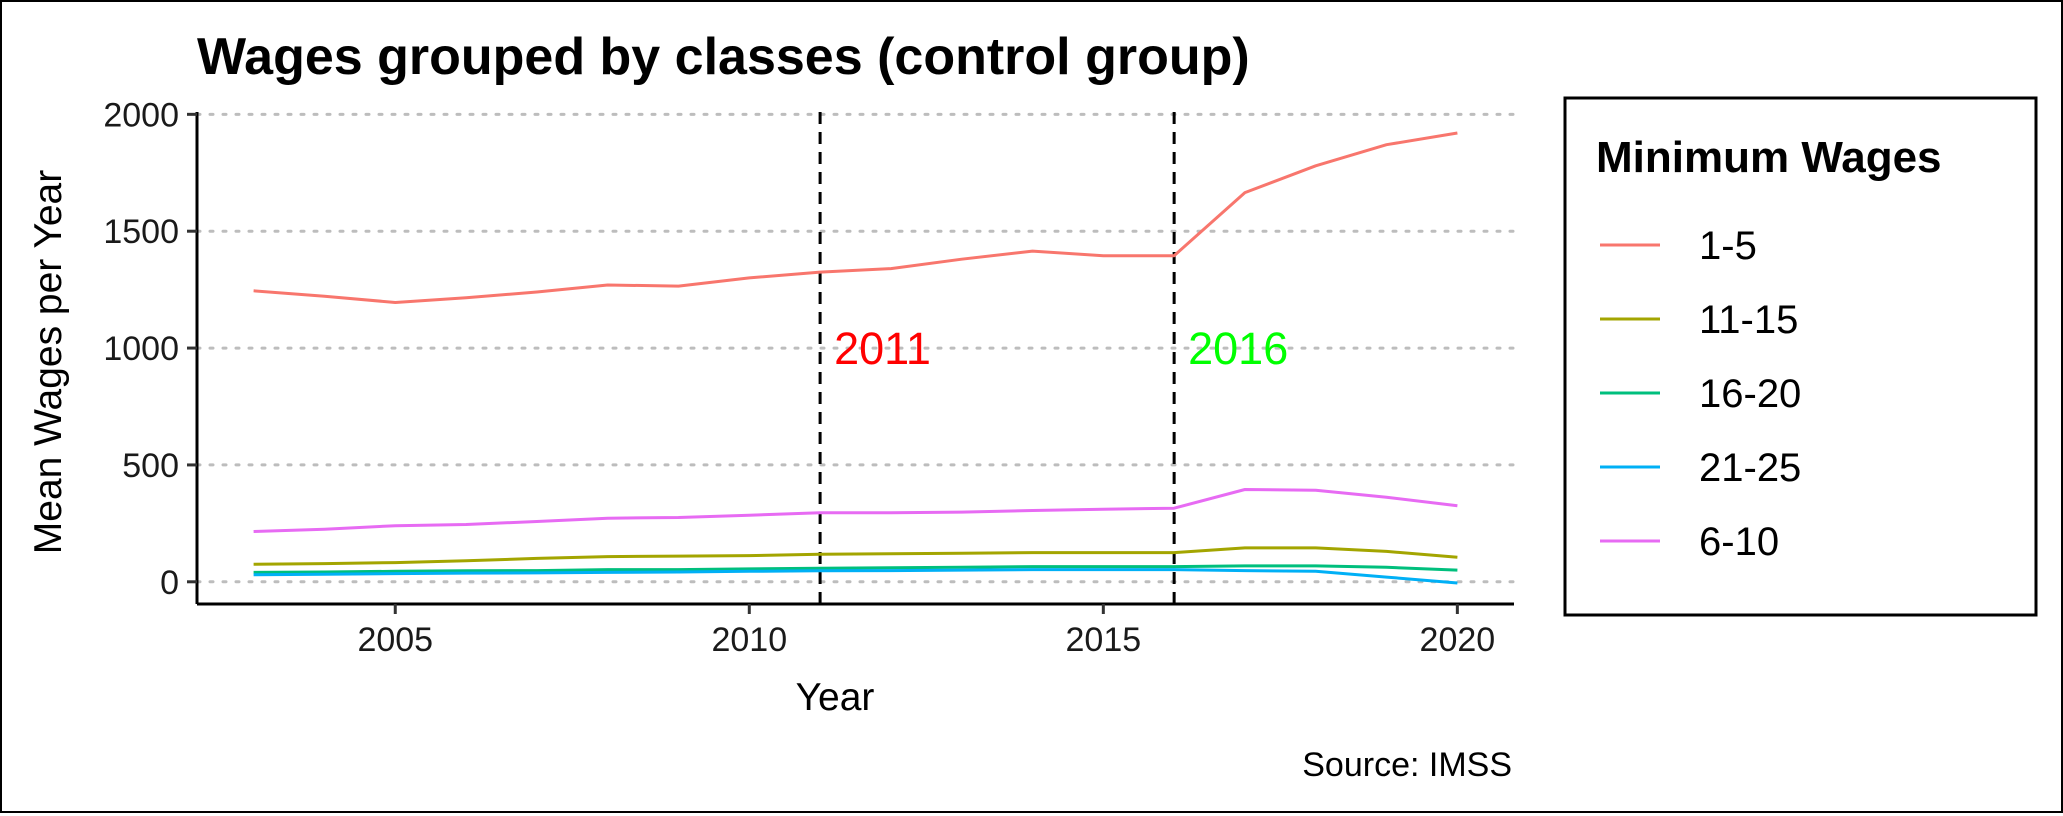  What do you see at coordinates (1104, 640) in the screenshot?
I see `x-tick-label-2015: 2015` at bounding box center [1104, 640].